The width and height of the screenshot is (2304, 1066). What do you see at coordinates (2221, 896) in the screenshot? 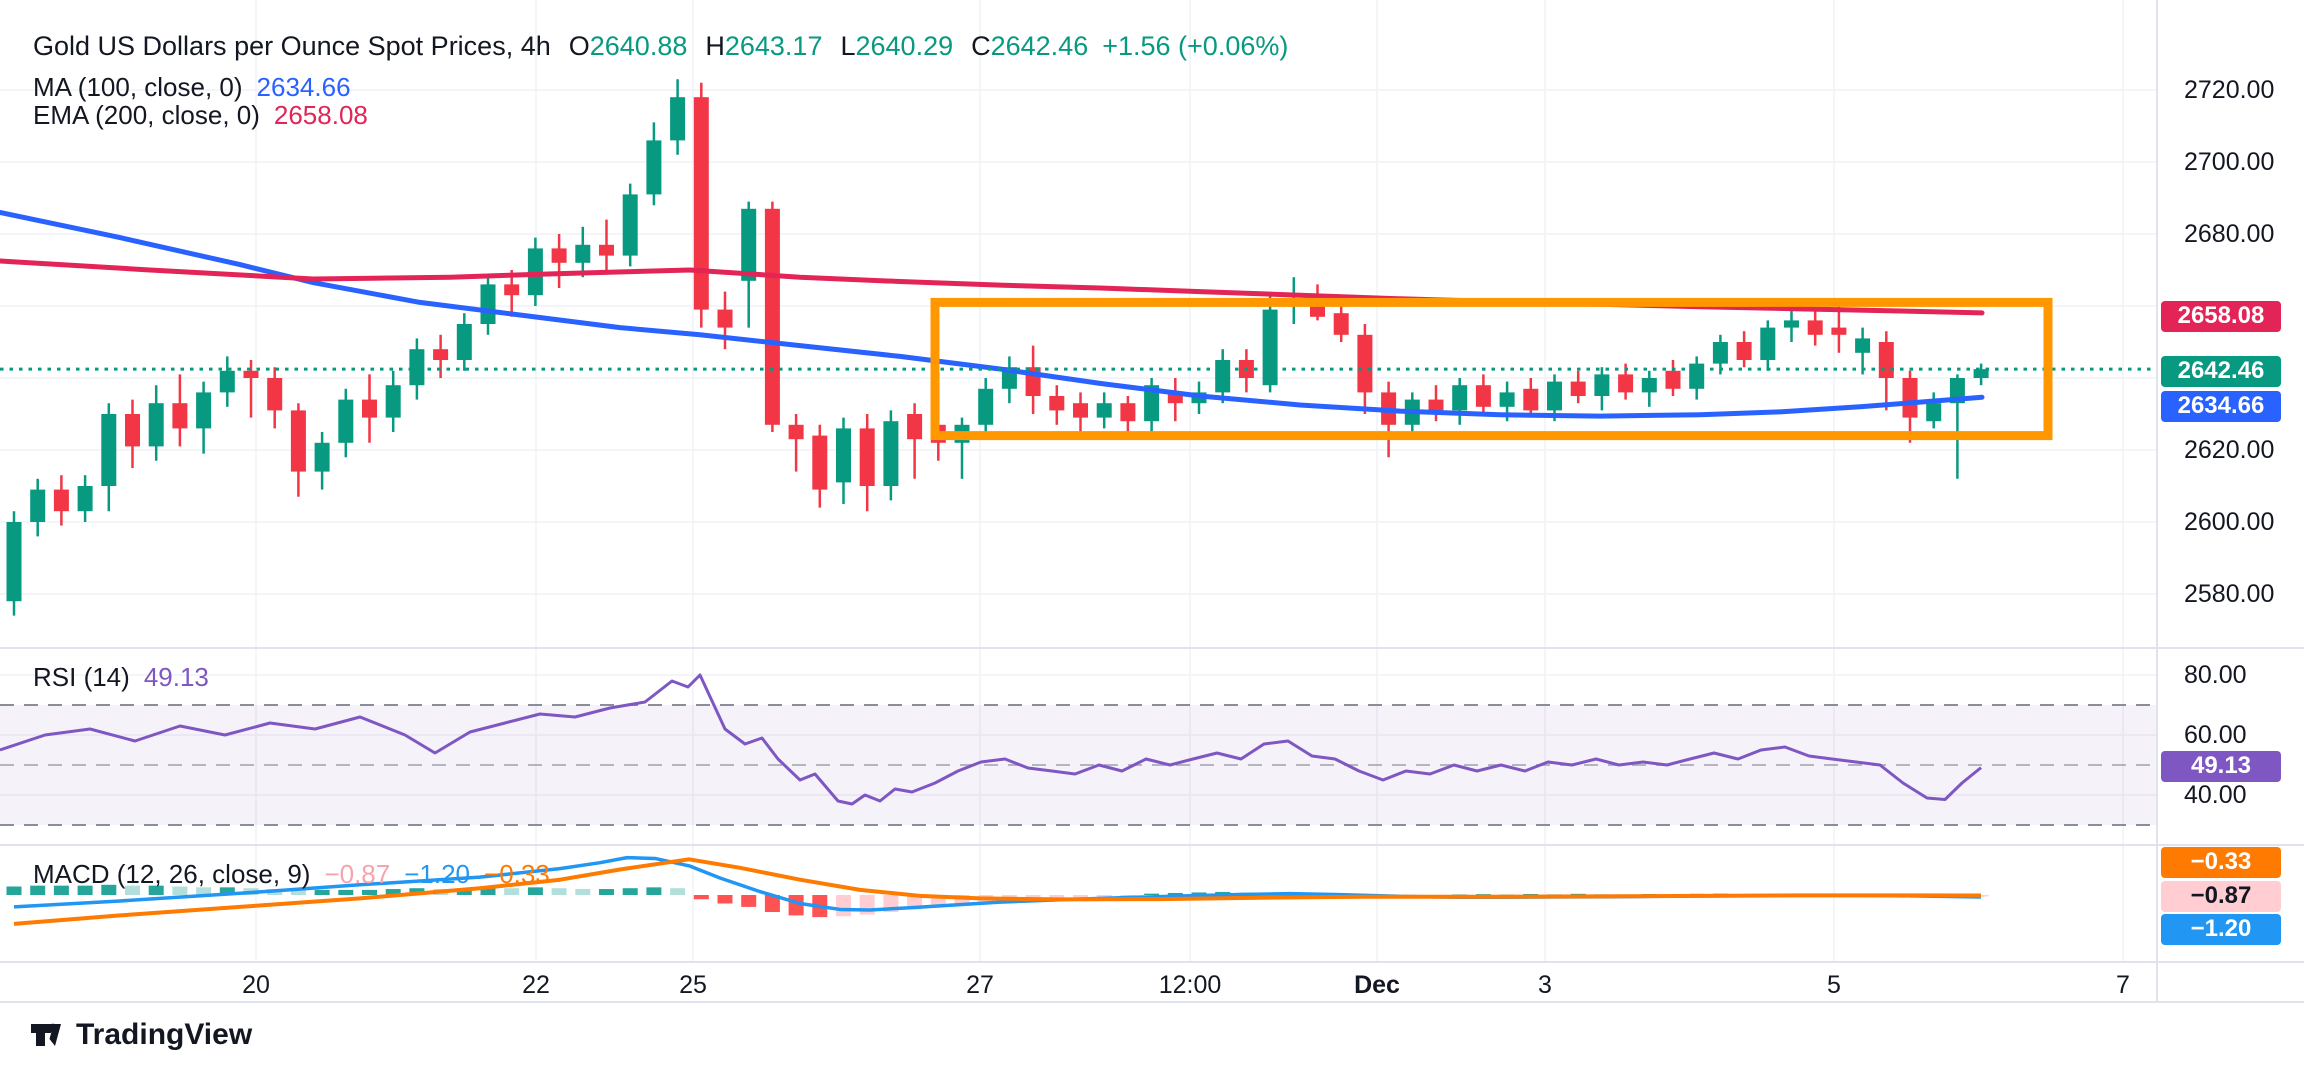
I see `hist-badge: −0.87` at bounding box center [2221, 896].